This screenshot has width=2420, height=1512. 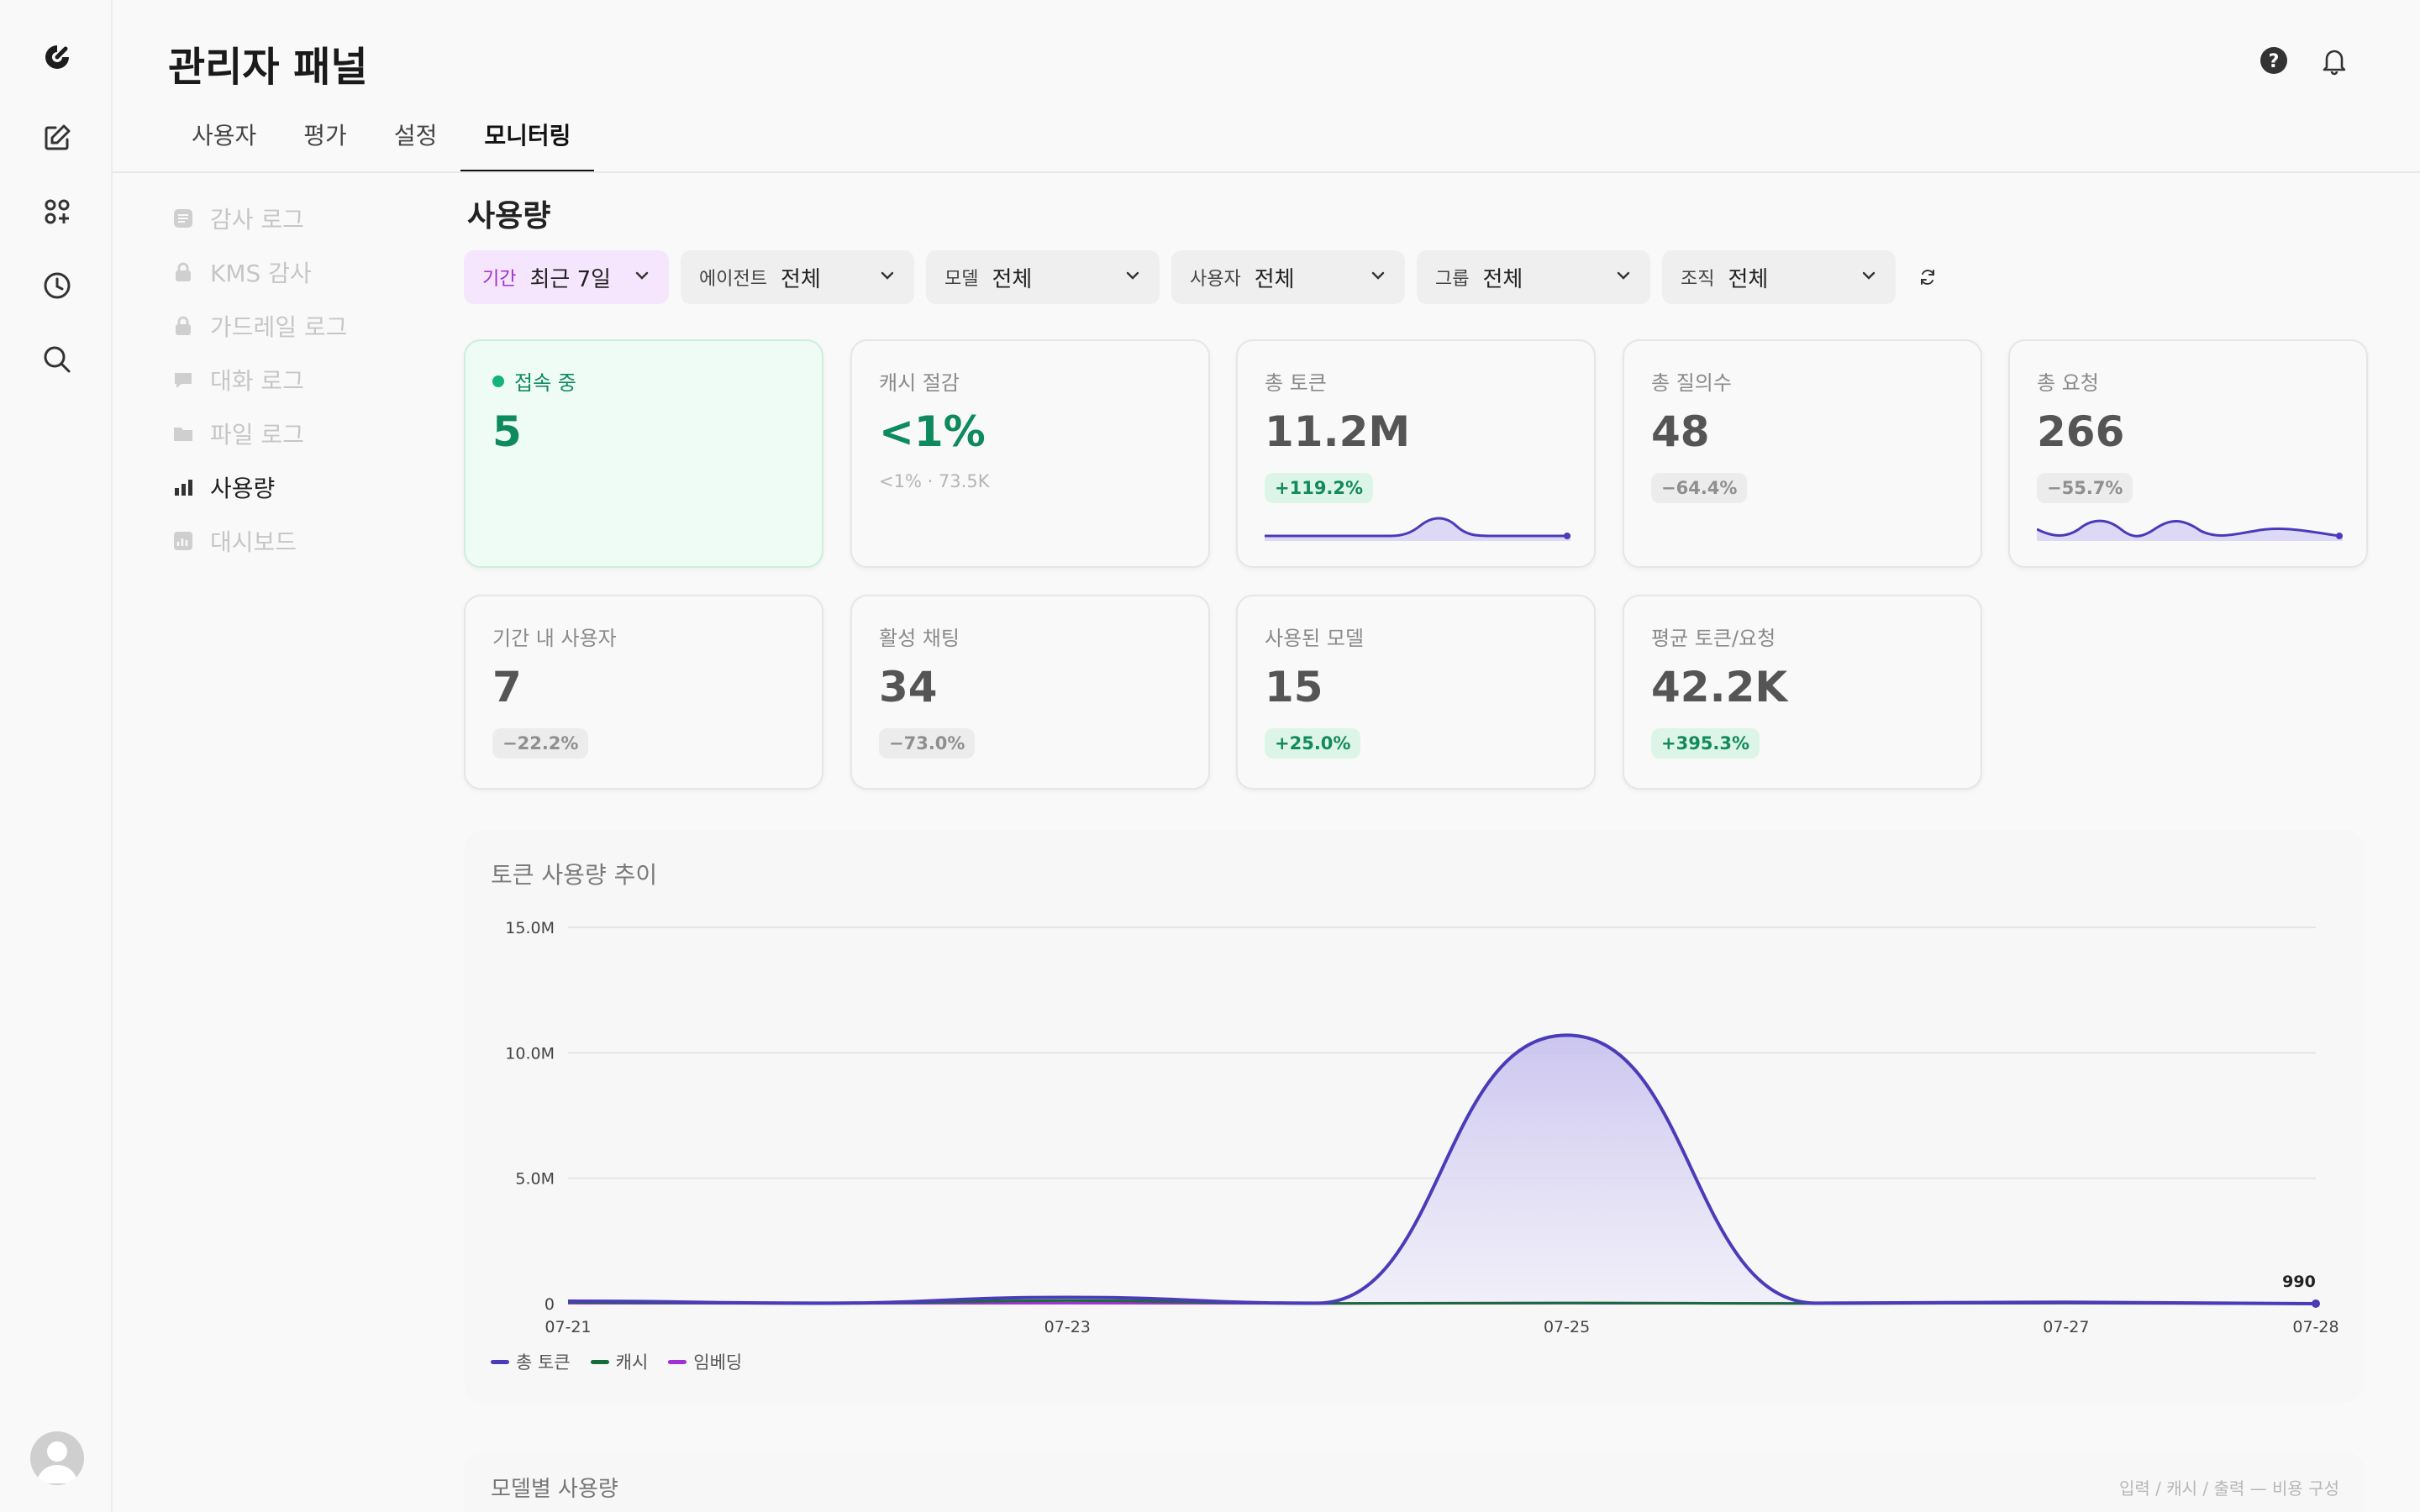 What do you see at coordinates (57, 285) in the screenshot?
I see `history-icon` at bounding box center [57, 285].